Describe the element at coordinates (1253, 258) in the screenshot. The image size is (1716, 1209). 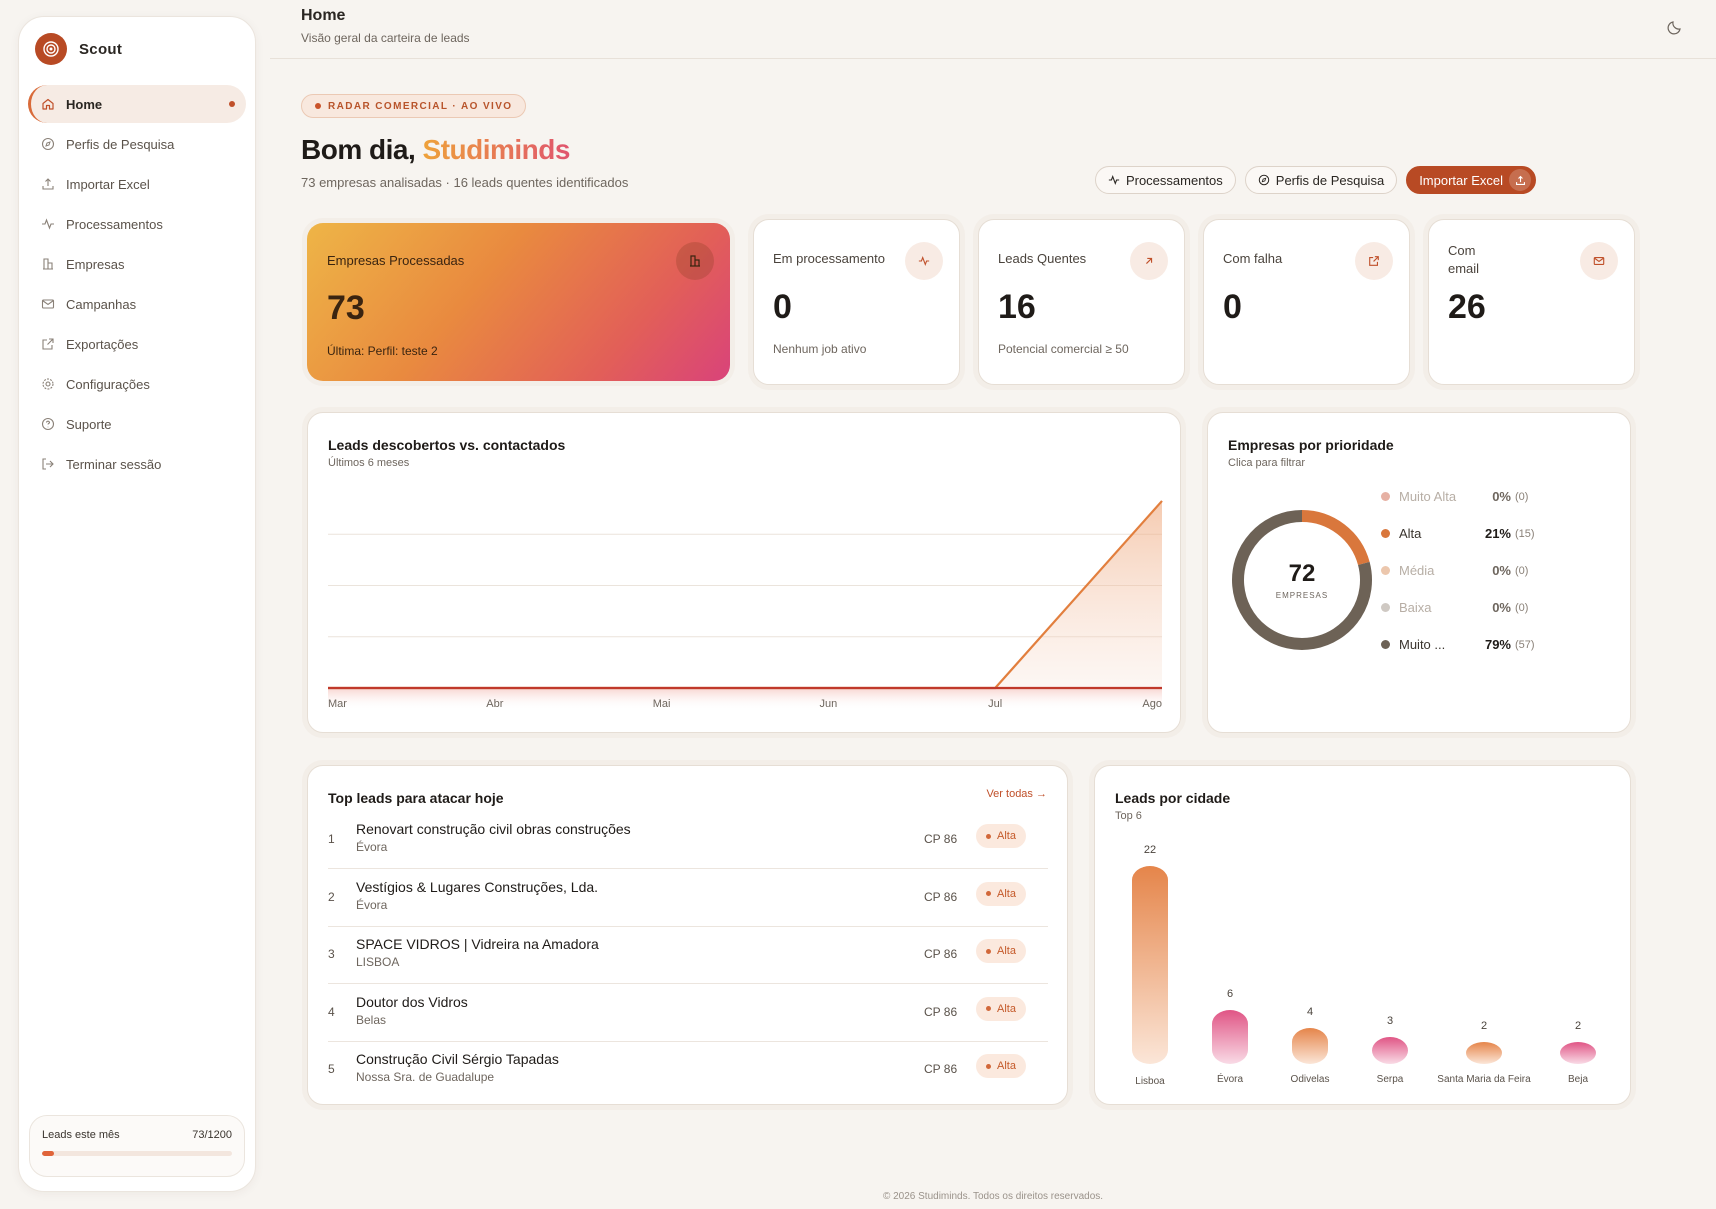
I see `stat-label: Com falha` at that location.